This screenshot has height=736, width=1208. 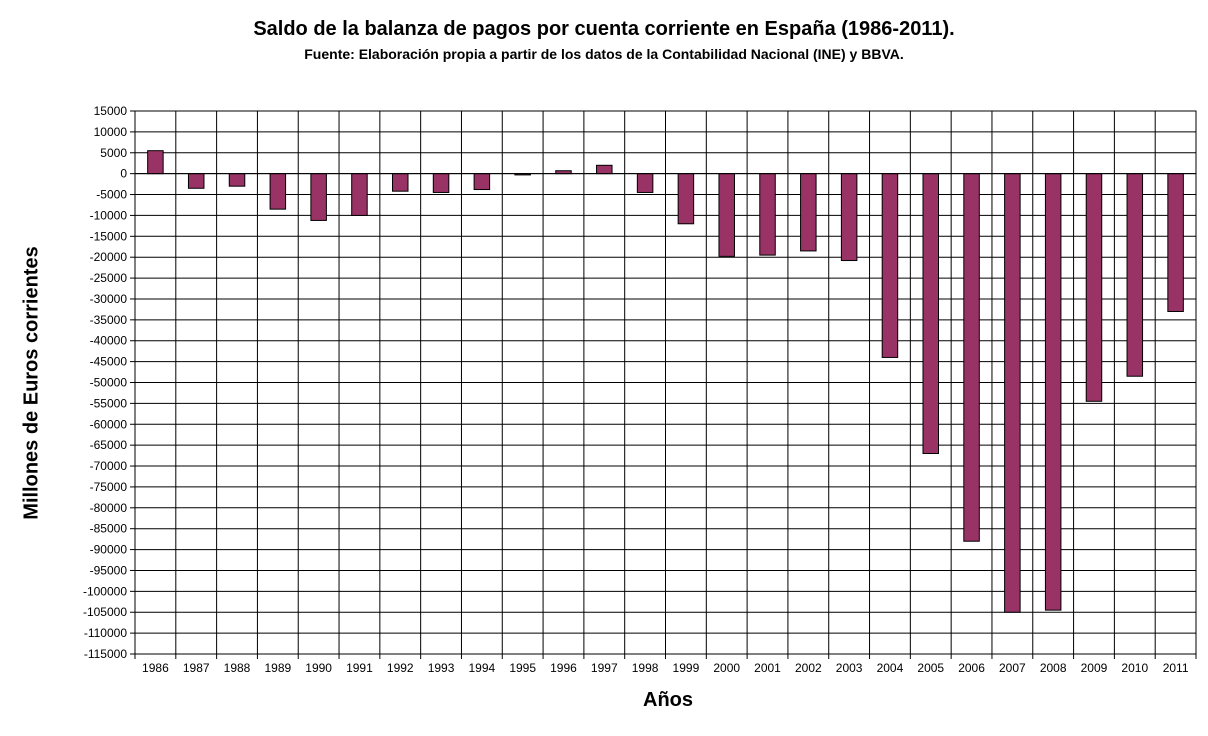 I want to click on x-tick-label: 2001, so click(x=767, y=668).